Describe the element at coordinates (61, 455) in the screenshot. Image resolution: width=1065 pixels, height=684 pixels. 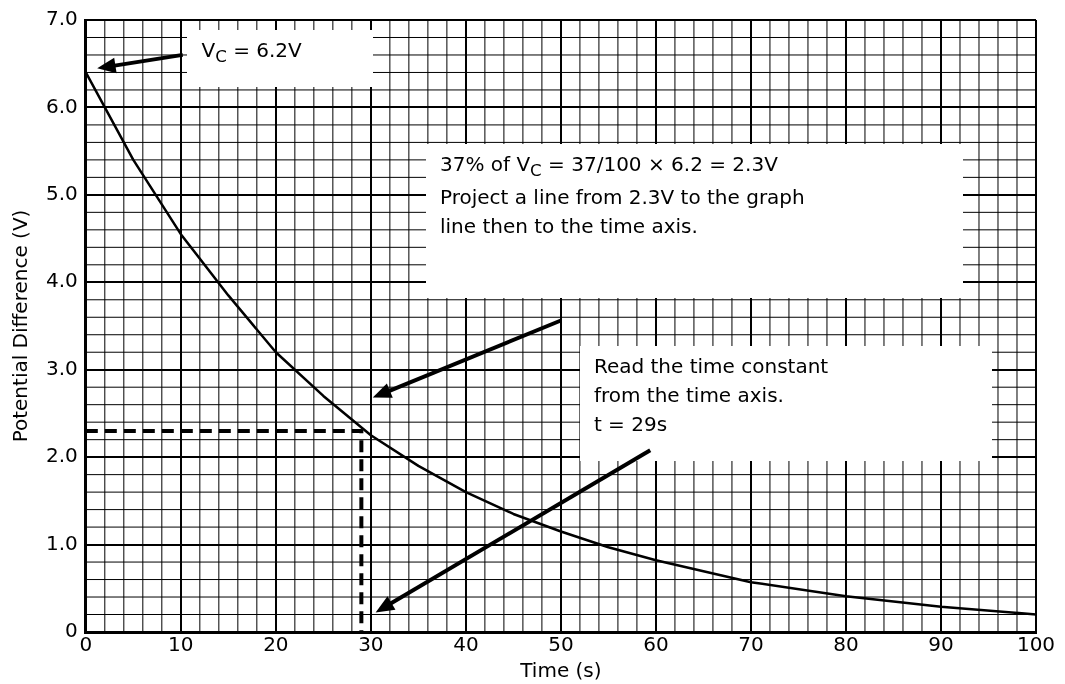
I see `y-tick-label: 2.0` at that location.